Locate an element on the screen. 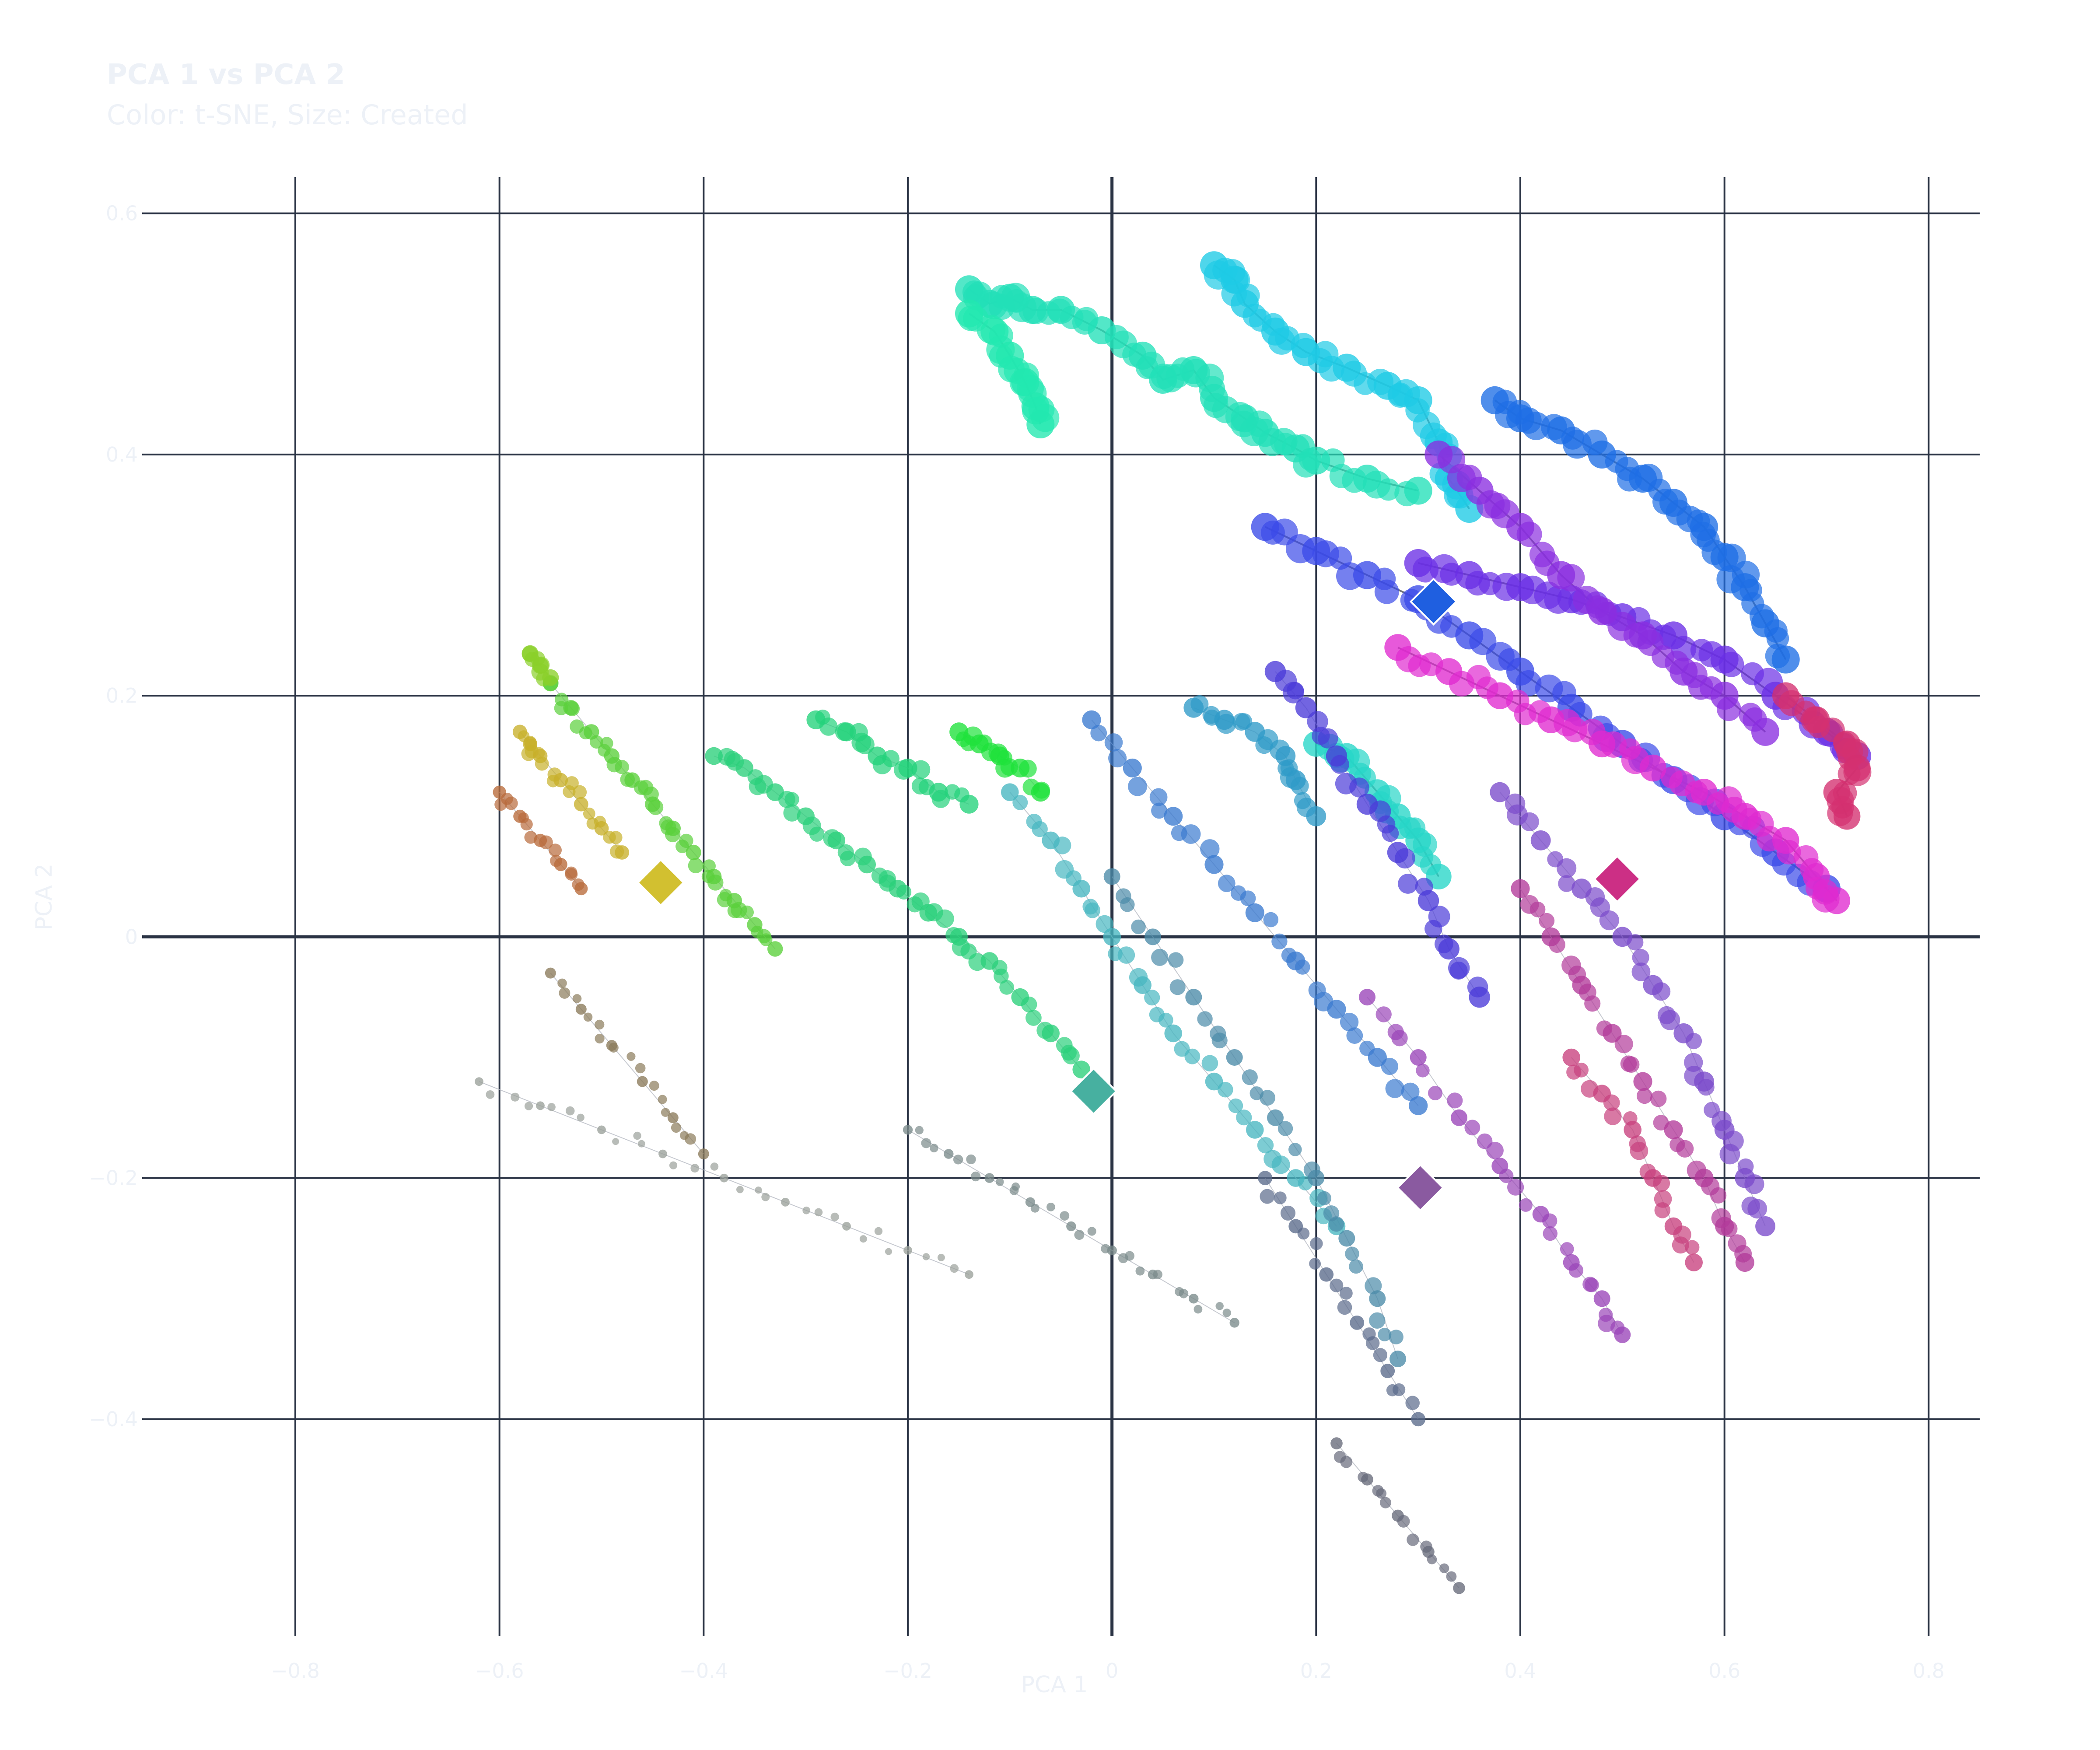 The image size is (2100, 1750). x-tick-label: 0.6 is located at coordinates (1724, 1671).